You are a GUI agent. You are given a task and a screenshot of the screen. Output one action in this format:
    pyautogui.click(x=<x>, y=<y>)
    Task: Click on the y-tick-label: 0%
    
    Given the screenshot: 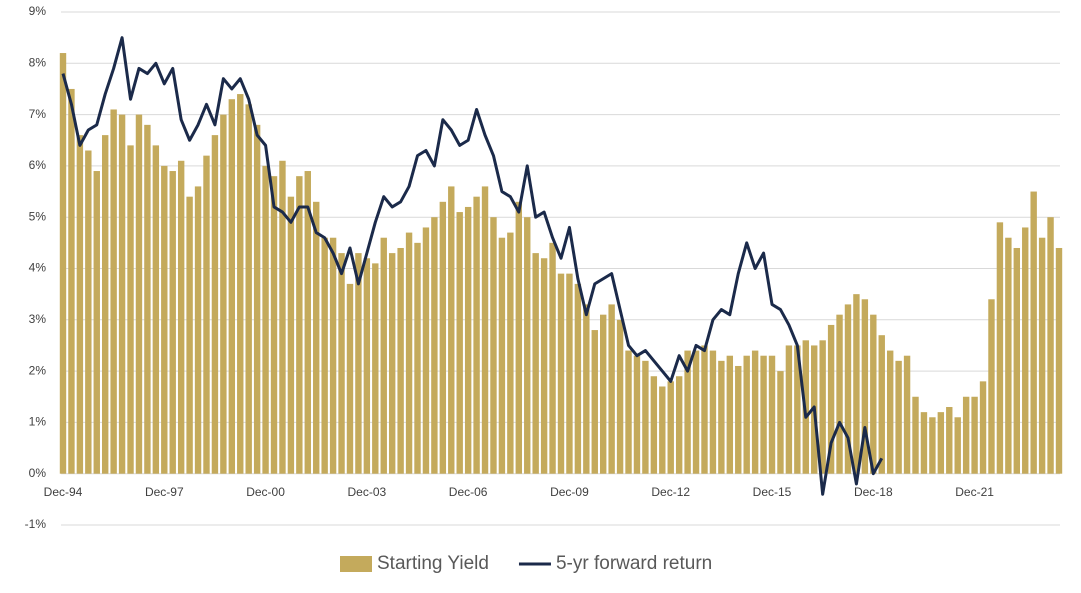 What is the action you would take?
    pyautogui.click(x=38, y=473)
    